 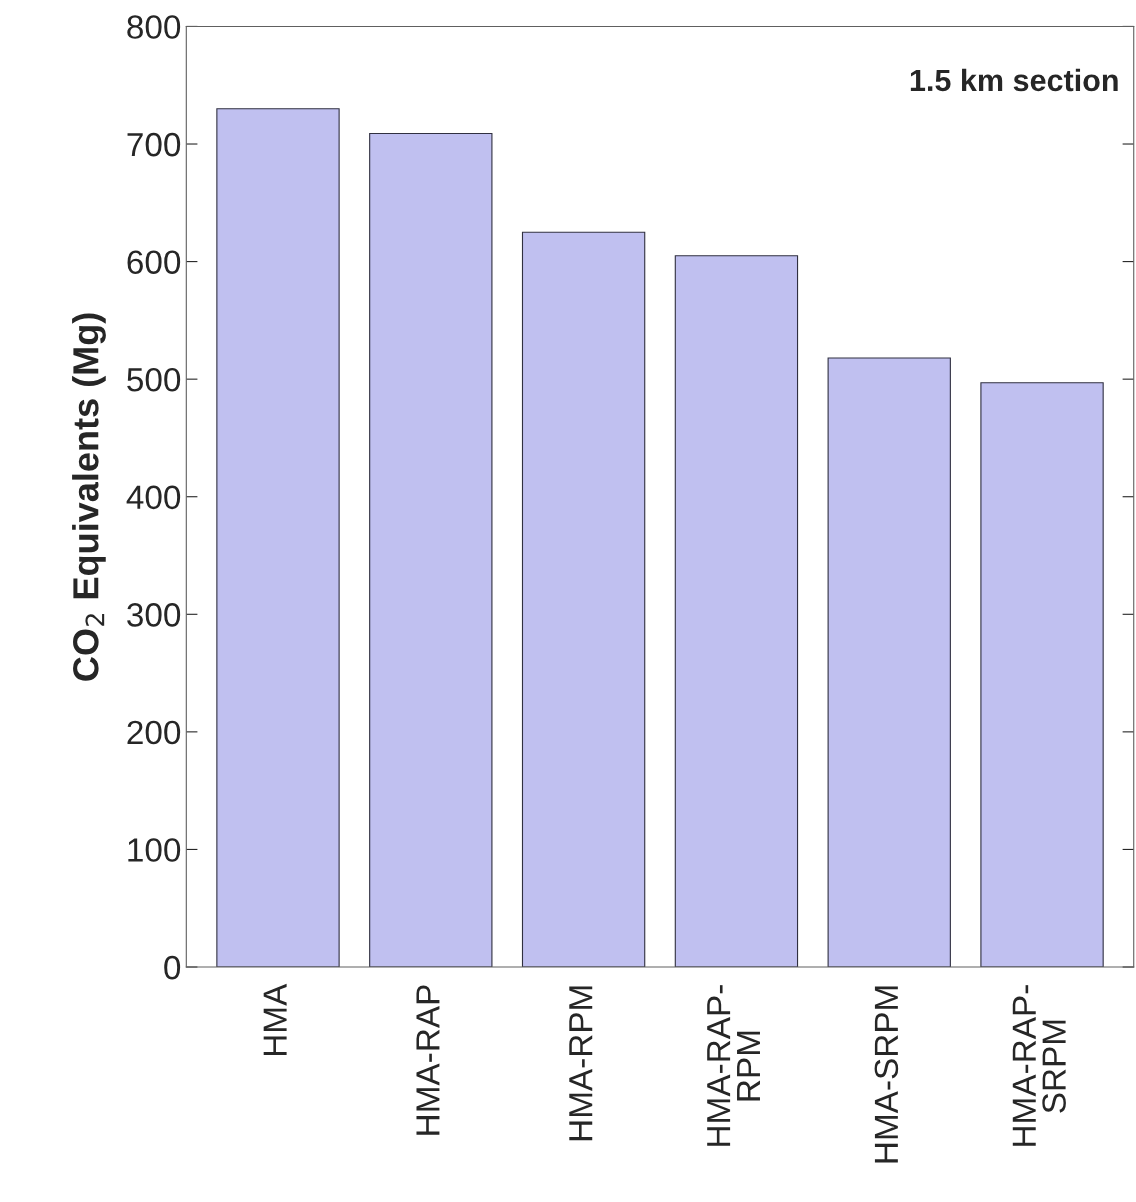 I want to click on y-tick-label: 600, so click(x=154, y=262).